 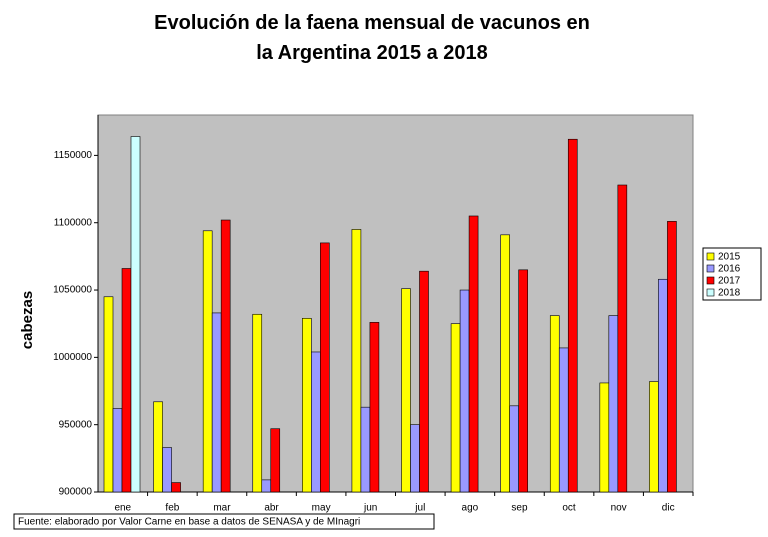 What do you see at coordinates (370, 508) in the screenshot?
I see `x-tick-label: jun` at bounding box center [370, 508].